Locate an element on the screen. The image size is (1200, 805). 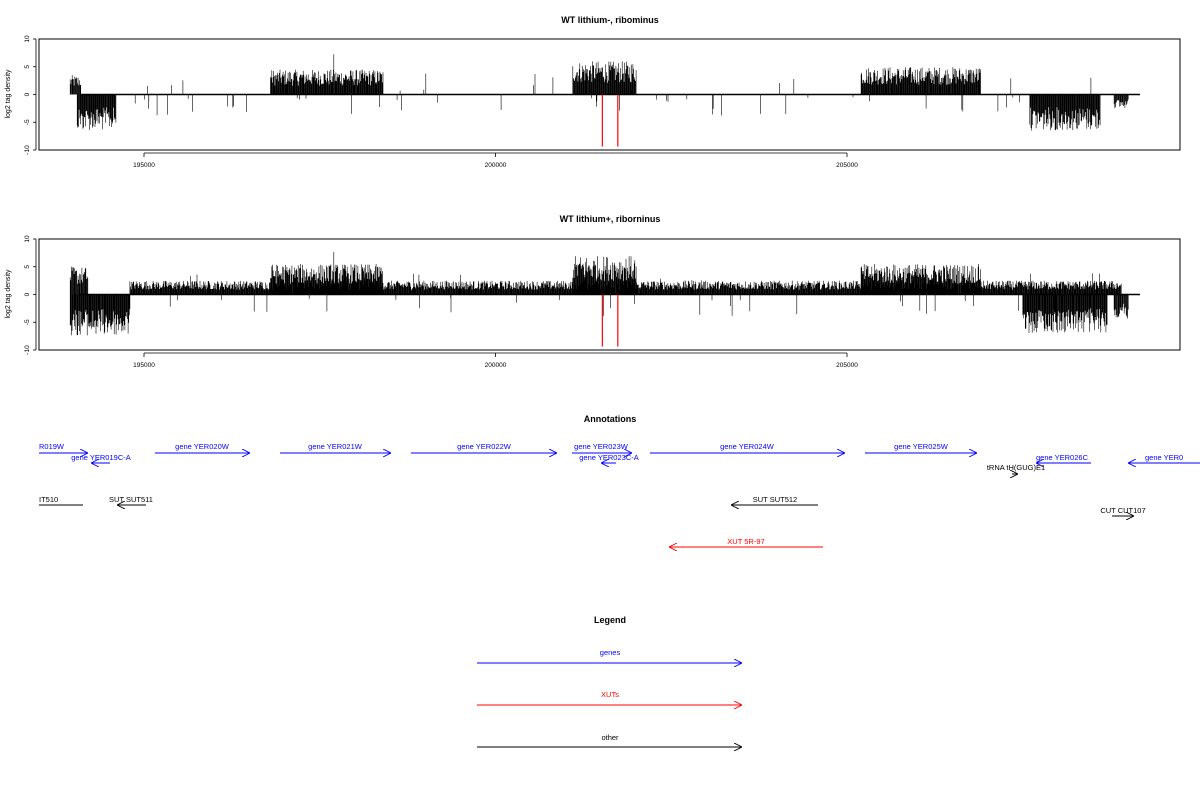
feature-label: gene YER0 is located at coordinates (1164, 457).